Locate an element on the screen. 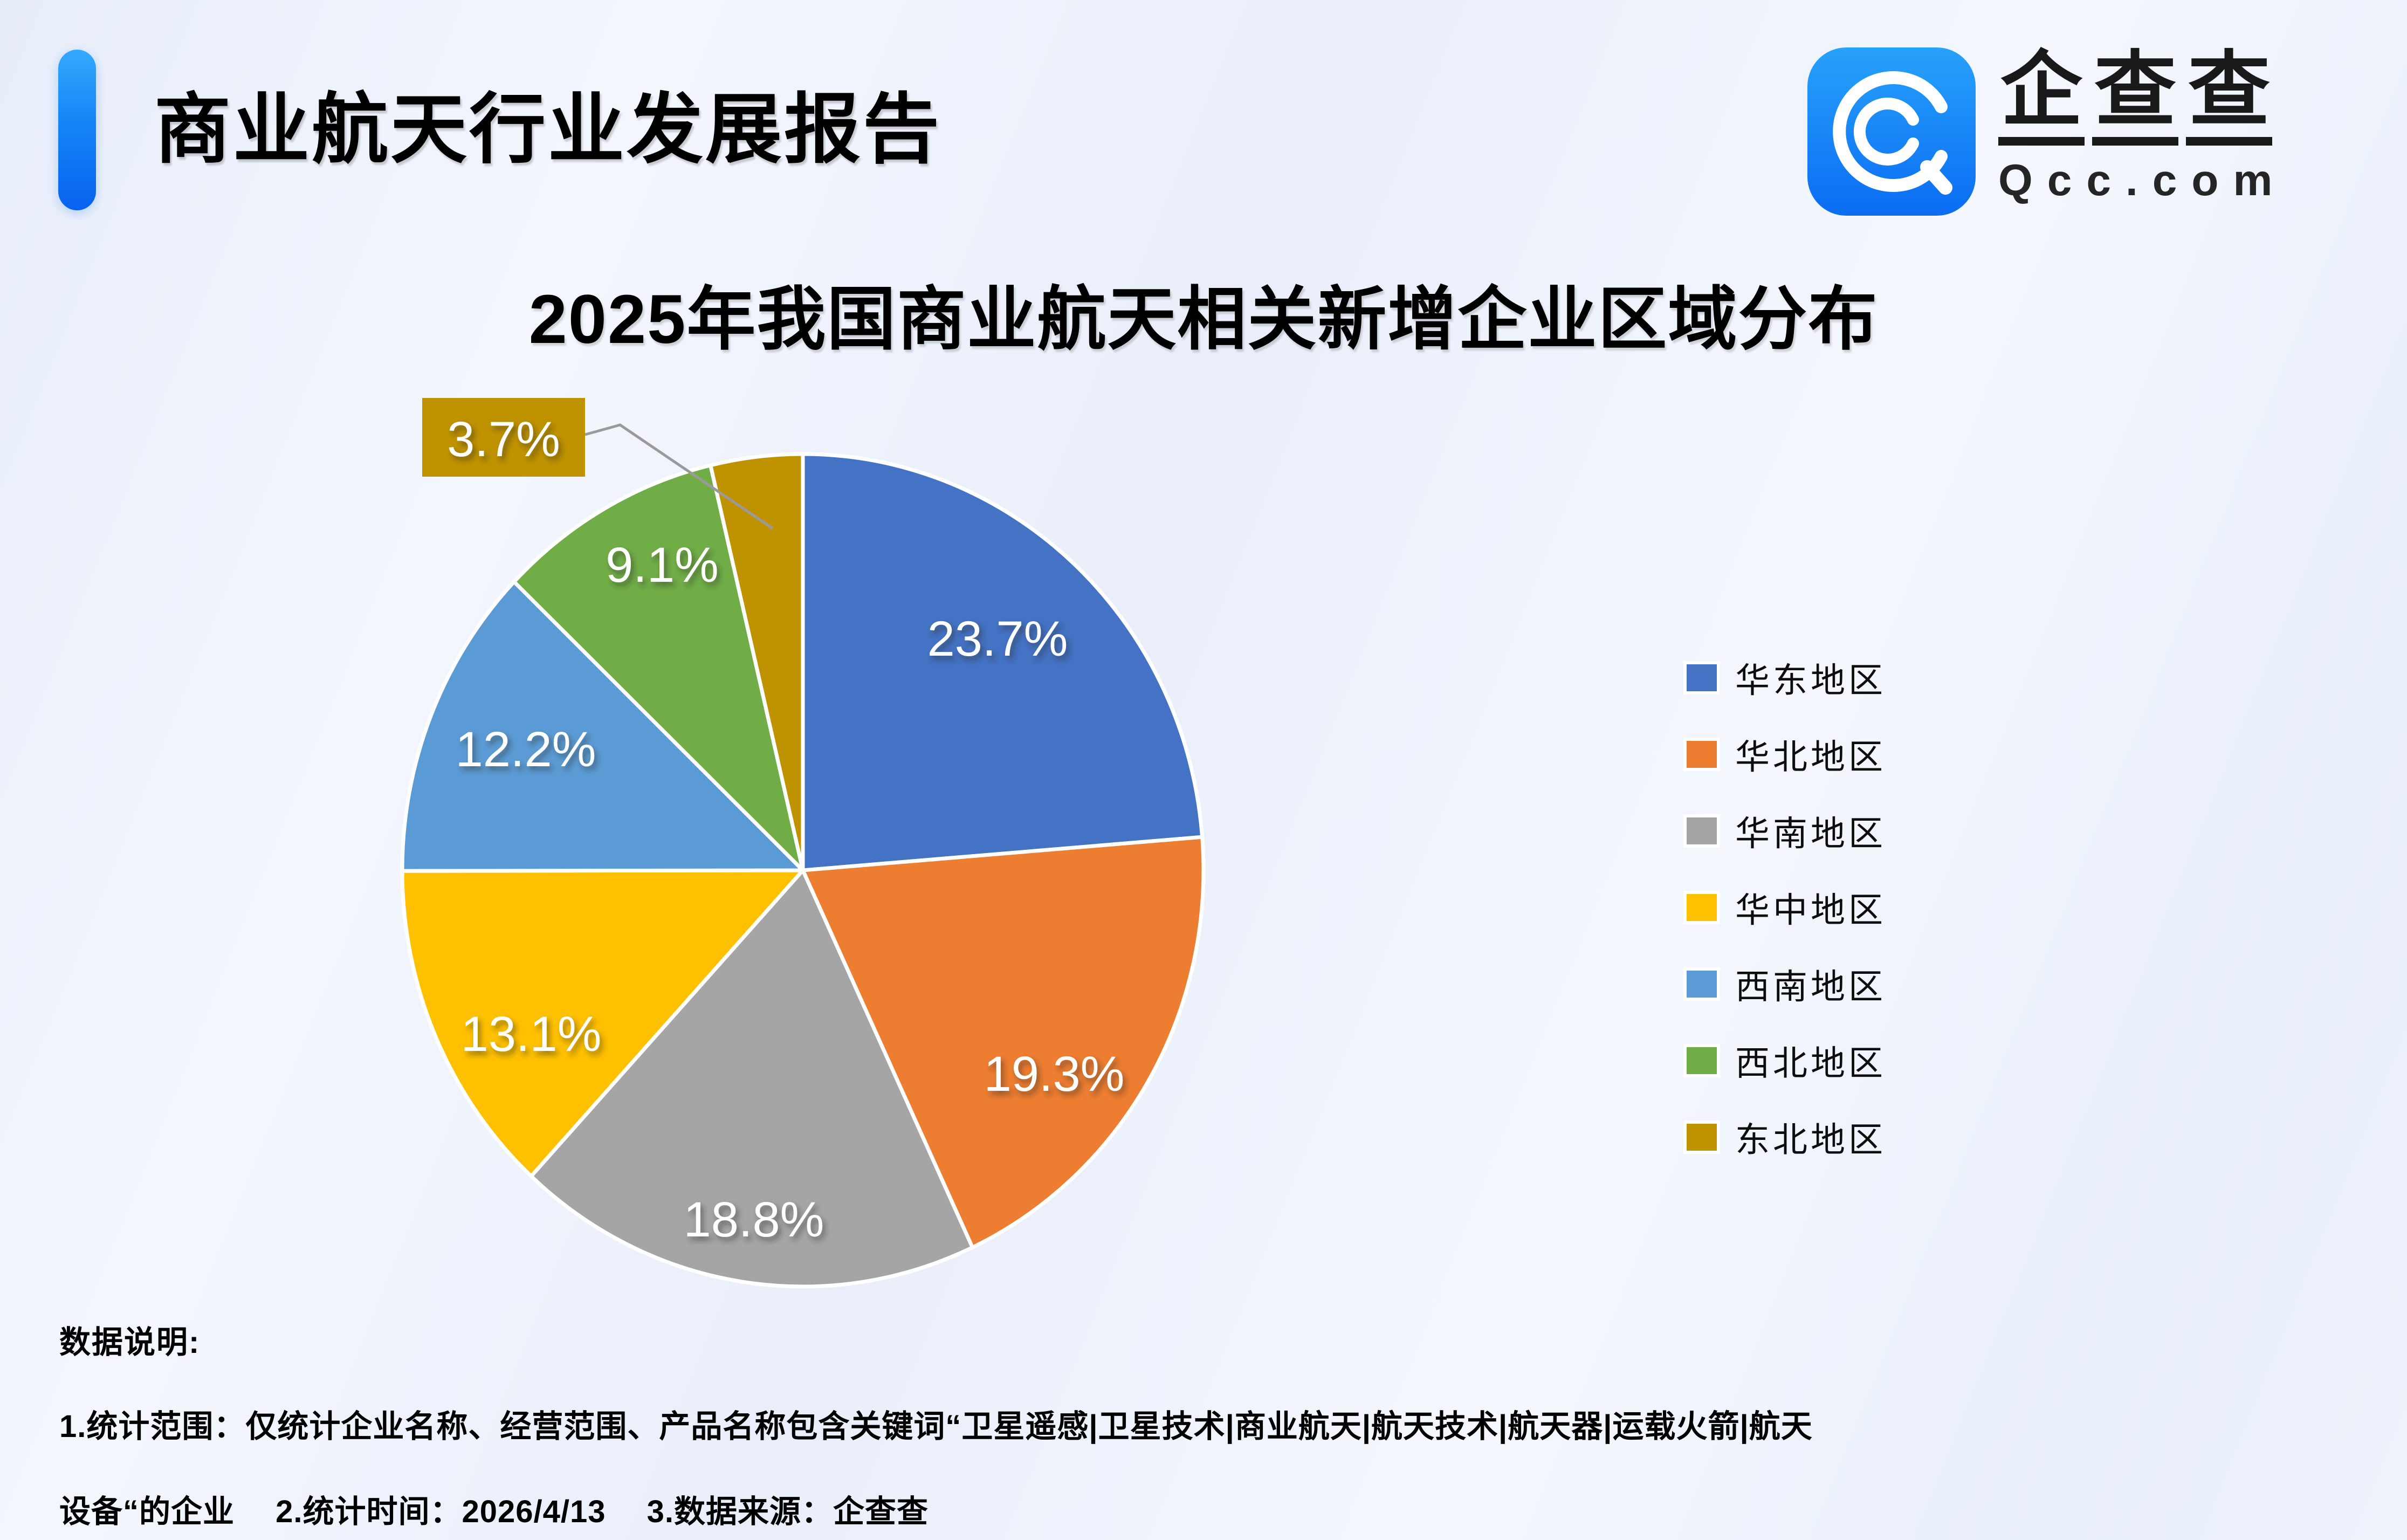  chart-legend: 华东地区华北地区华南地区华中地区西南地区西北地区东北地区 is located at coordinates (1786, 907).